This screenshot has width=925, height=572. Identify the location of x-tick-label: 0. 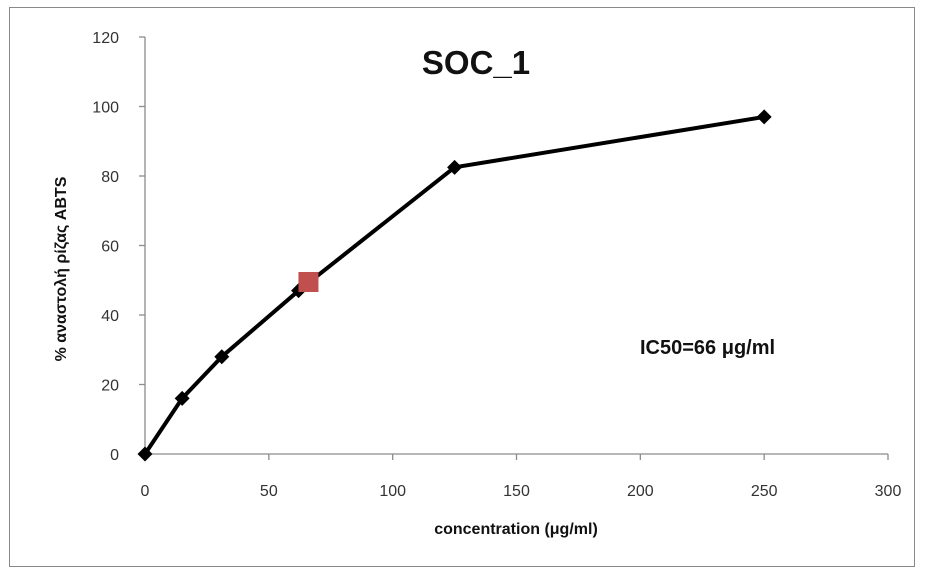
(145, 491).